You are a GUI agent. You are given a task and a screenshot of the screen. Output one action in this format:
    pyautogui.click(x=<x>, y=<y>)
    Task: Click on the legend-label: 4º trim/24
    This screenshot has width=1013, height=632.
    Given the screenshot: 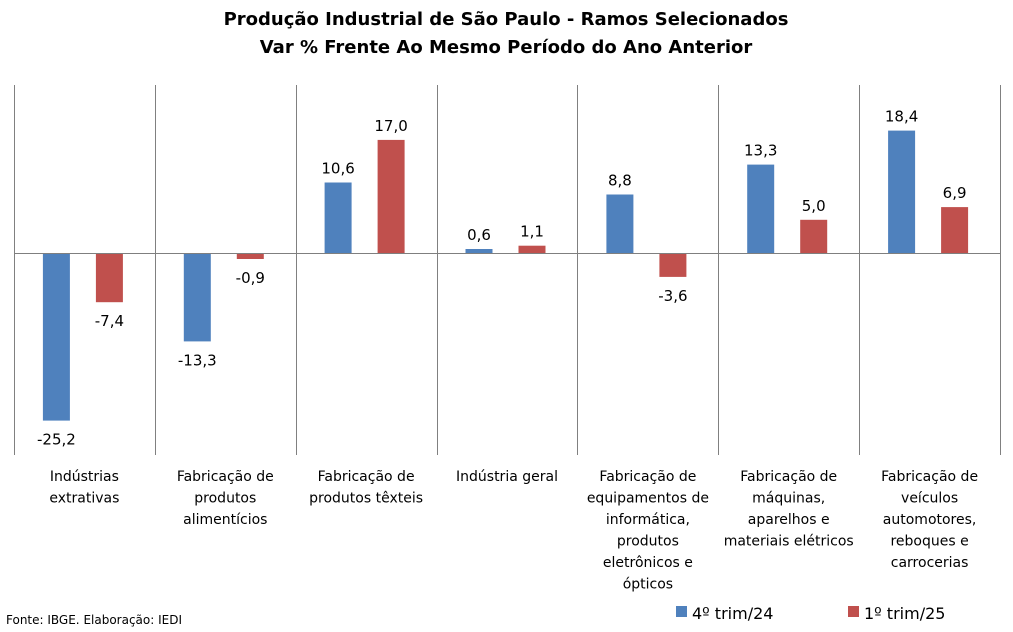 What is the action you would take?
    pyautogui.click(x=732, y=613)
    